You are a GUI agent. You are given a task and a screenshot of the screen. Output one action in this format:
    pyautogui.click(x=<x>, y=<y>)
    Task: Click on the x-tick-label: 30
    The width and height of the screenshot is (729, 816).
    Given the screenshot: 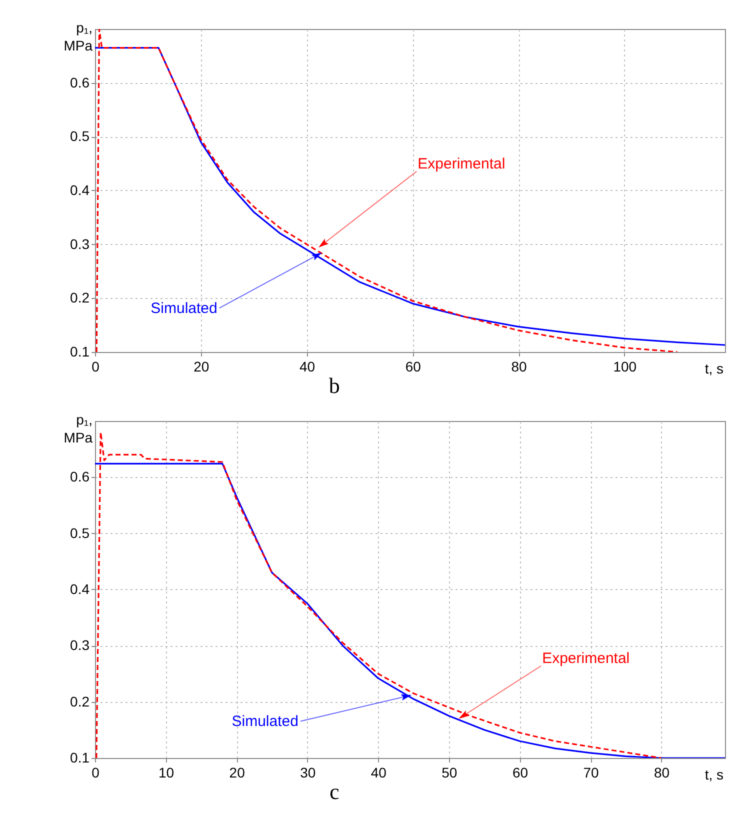 What is the action you would take?
    pyautogui.click(x=308, y=772)
    